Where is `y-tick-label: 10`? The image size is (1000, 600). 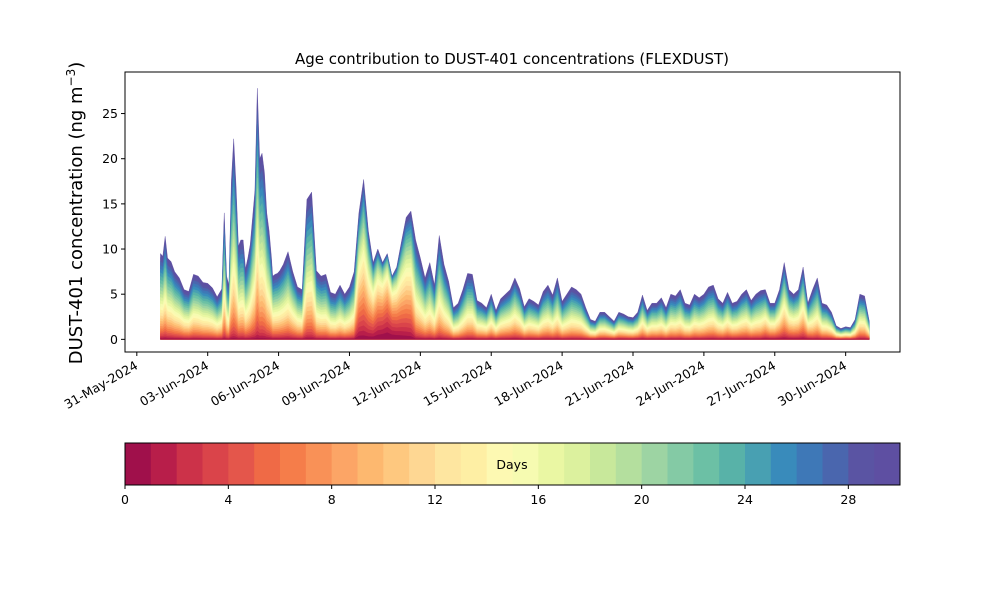
y-tick-label: 10 is located at coordinates (110, 249).